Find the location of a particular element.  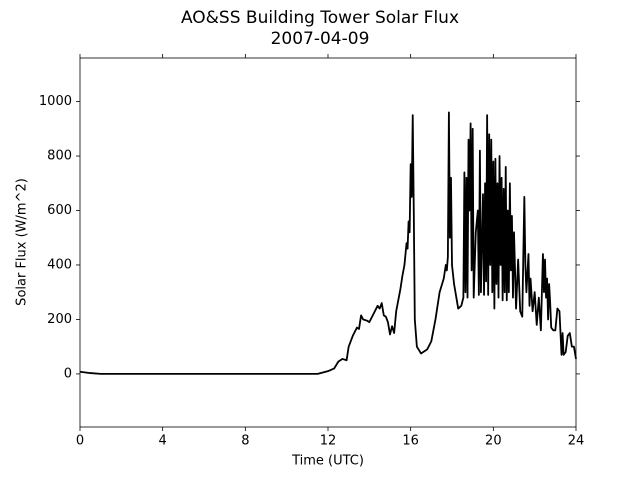

y-tick-label: 1000 is located at coordinates (55, 101).